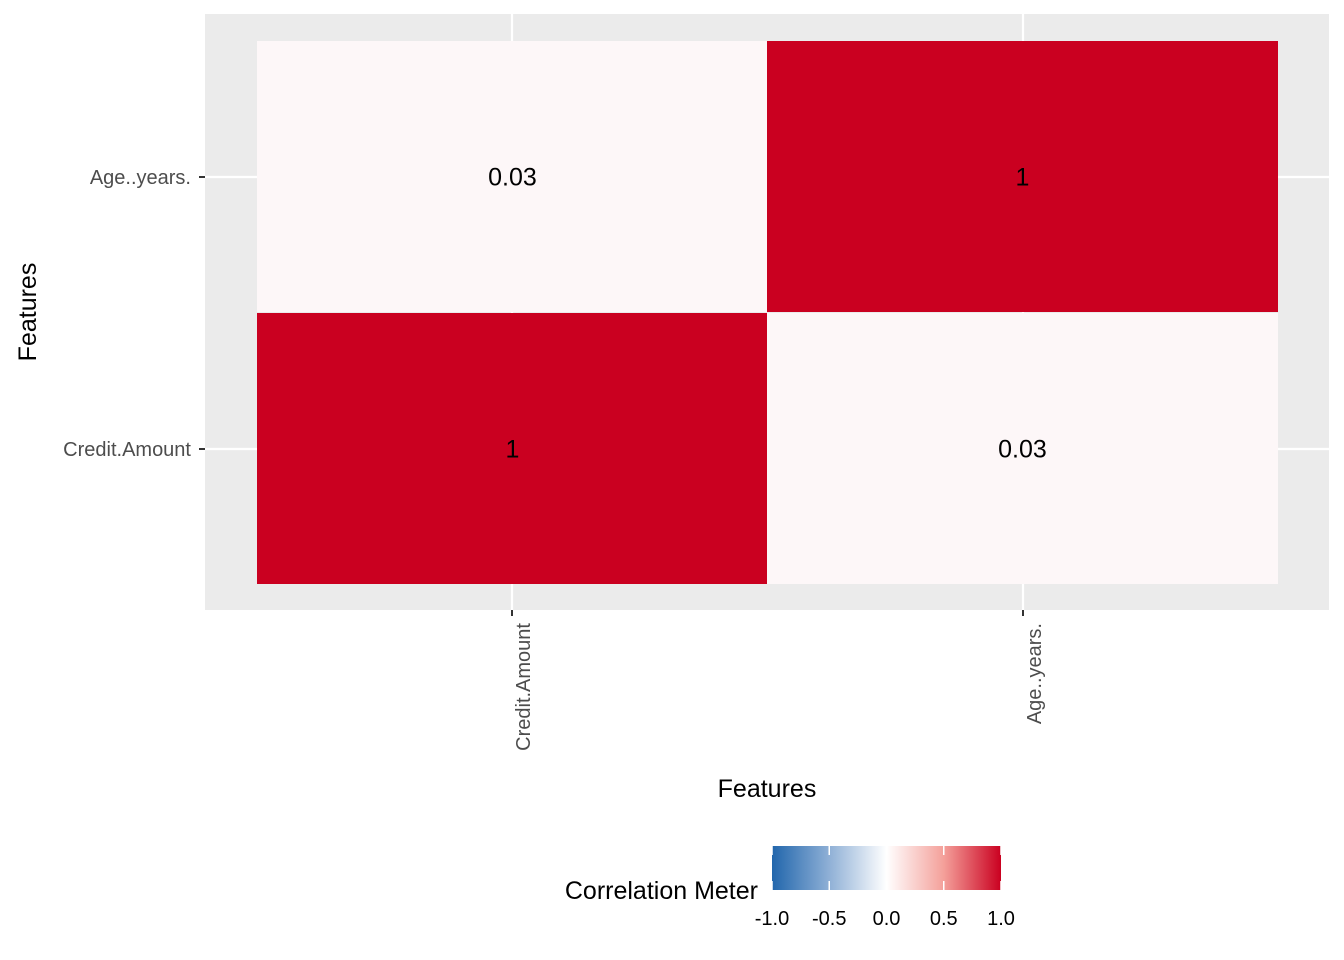 The width and height of the screenshot is (1344, 960). I want to click on cell-credit-amount-credit-amount-label: 1, so click(513, 450).